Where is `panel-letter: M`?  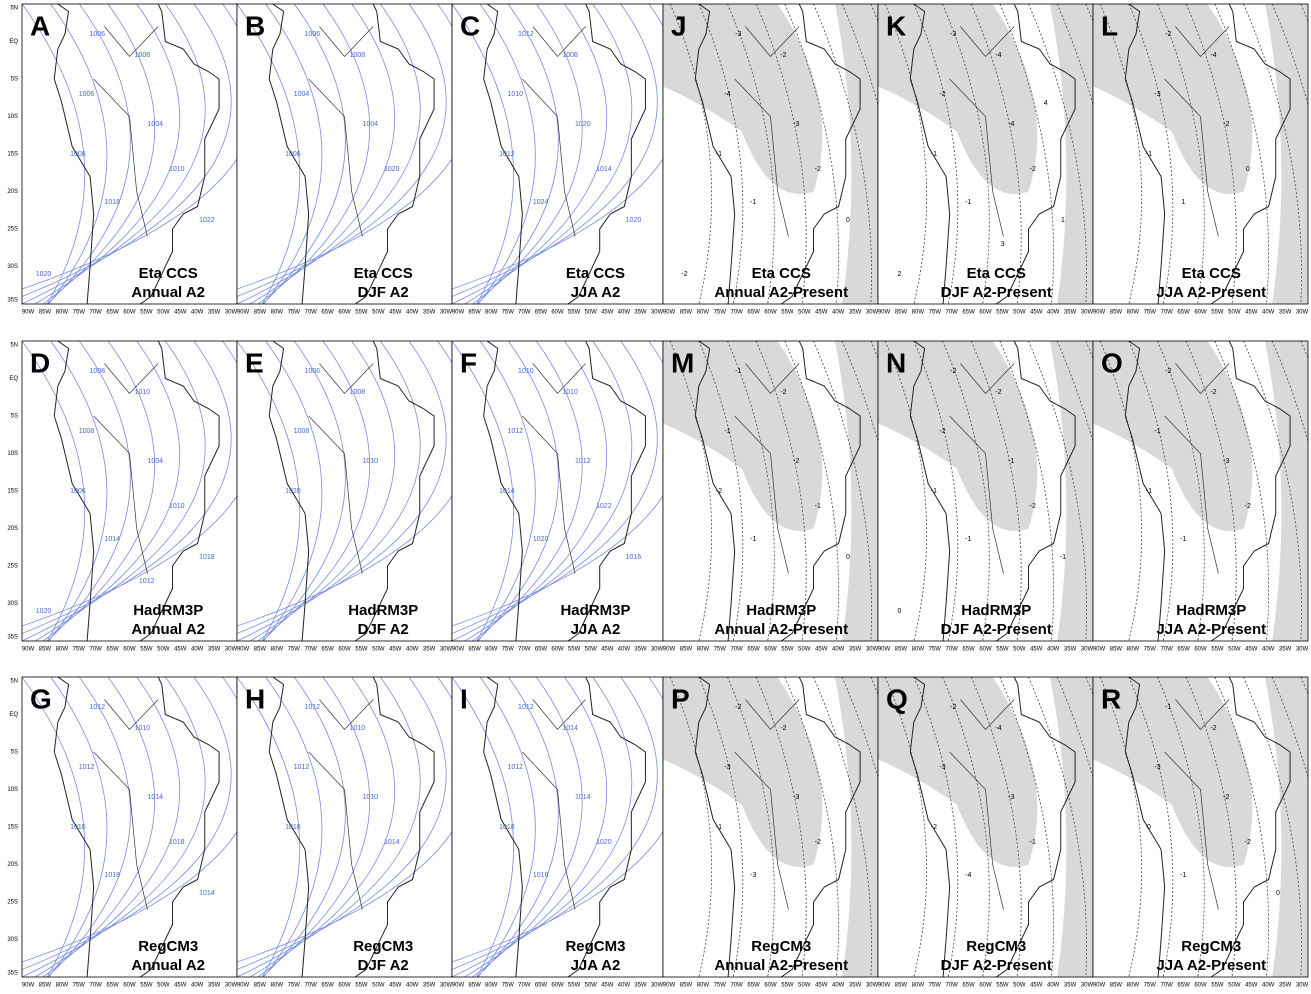
panel-letter: M is located at coordinates (682, 362).